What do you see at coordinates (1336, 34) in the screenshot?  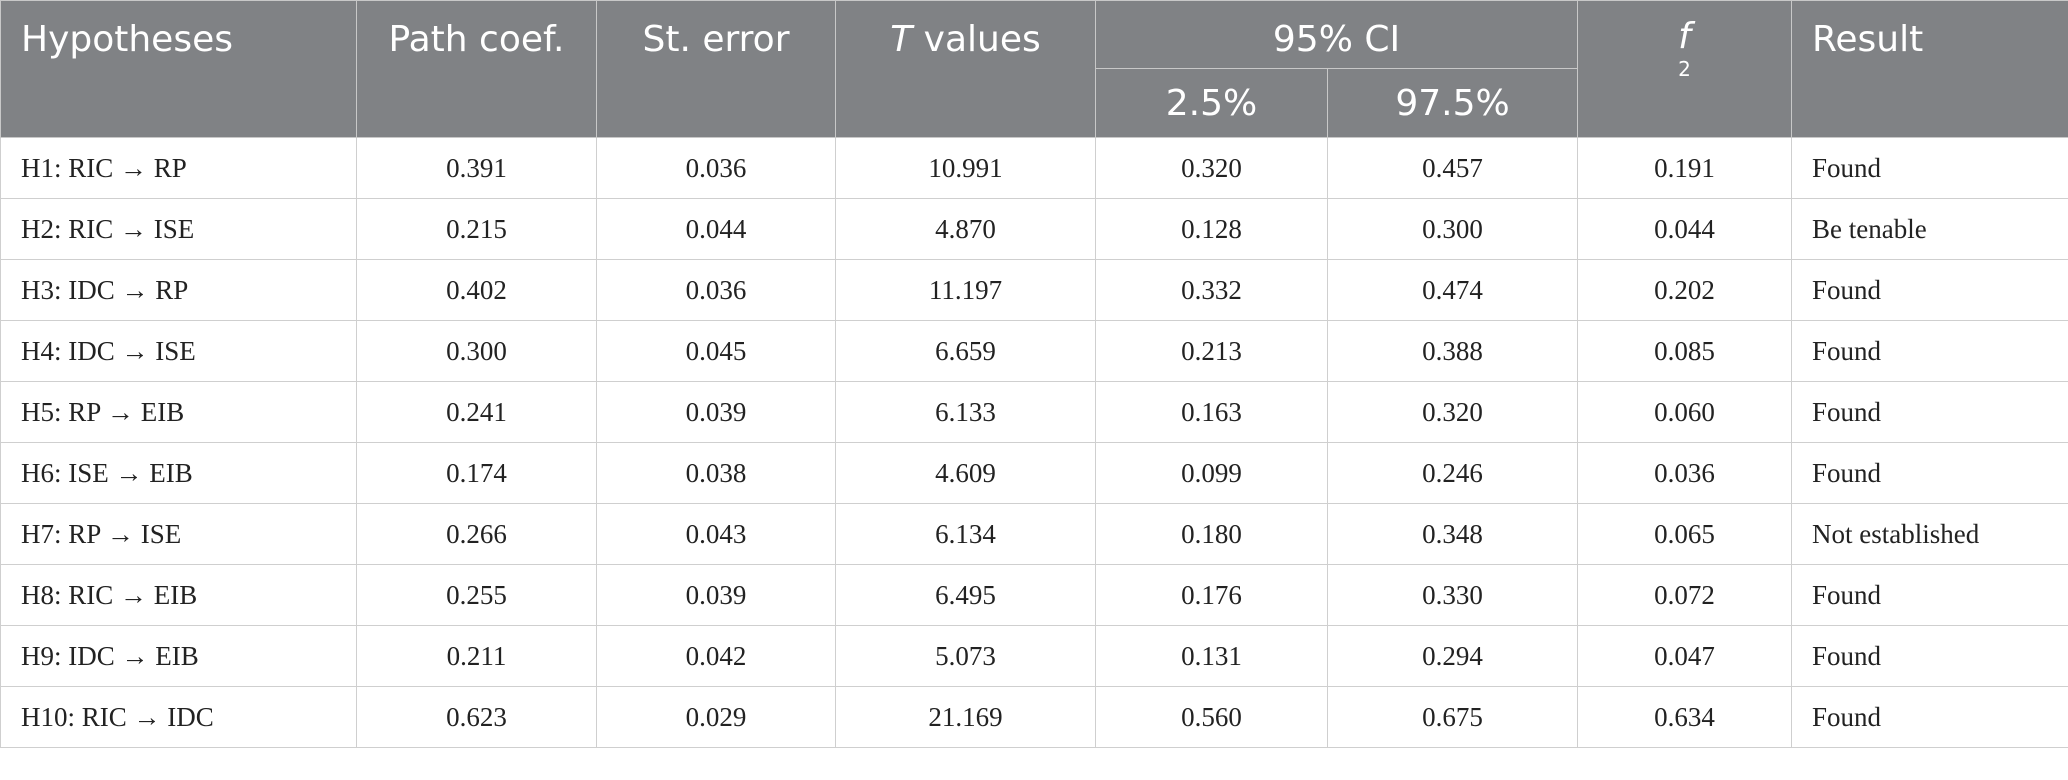 I see `header-ci: 95% CI` at bounding box center [1336, 34].